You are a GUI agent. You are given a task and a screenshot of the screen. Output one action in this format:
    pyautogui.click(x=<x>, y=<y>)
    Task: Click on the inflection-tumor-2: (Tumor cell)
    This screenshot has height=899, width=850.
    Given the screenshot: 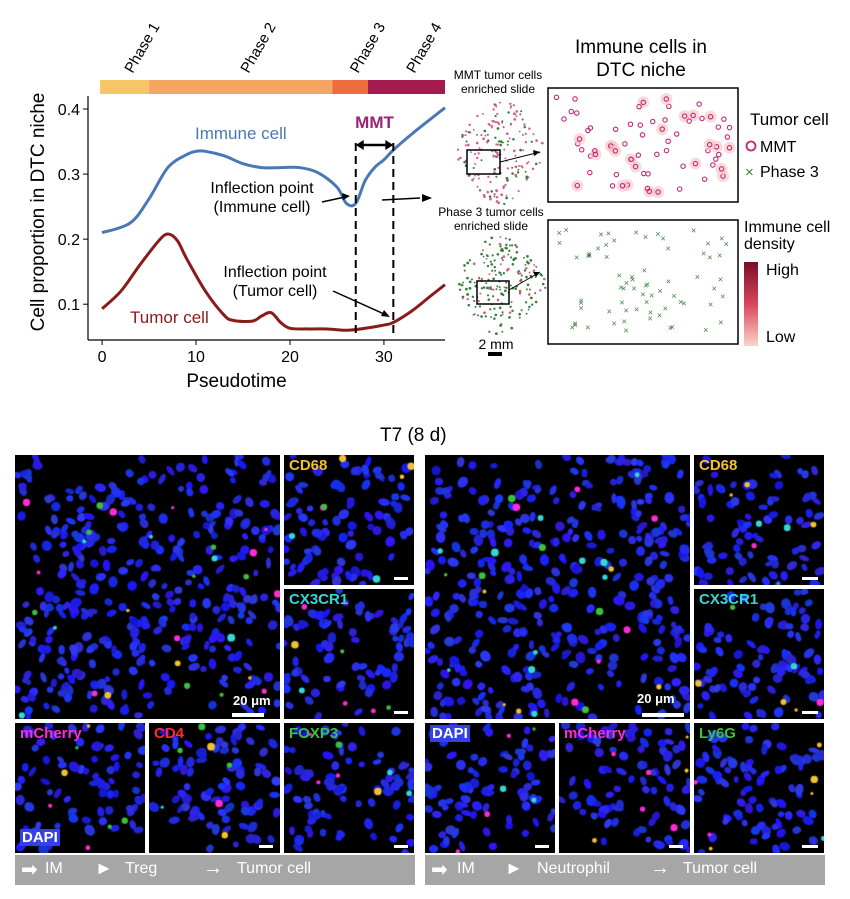 What is the action you would take?
    pyautogui.click(x=275, y=291)
    